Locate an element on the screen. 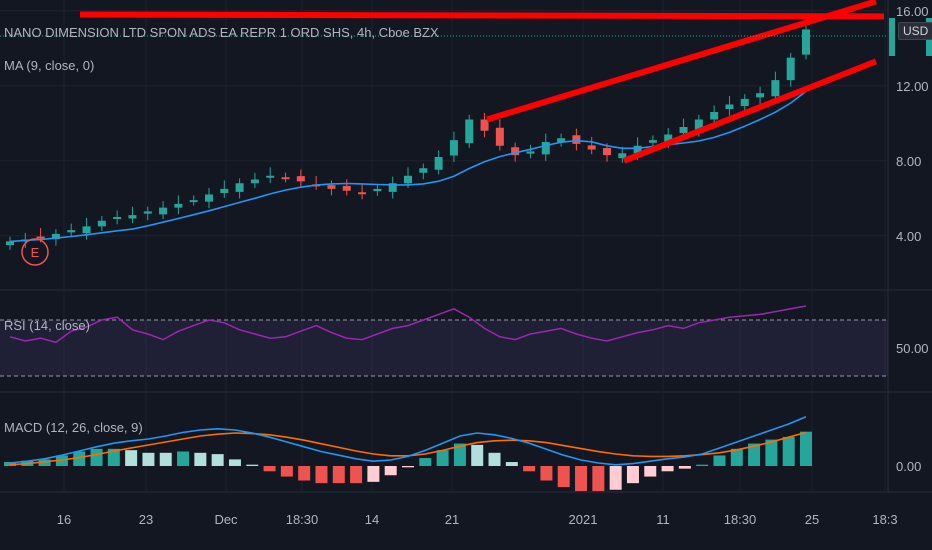 This screenshot has width=932, height=550. rsi-legend: RSI (14, close) is located at coordinates (47, 325).